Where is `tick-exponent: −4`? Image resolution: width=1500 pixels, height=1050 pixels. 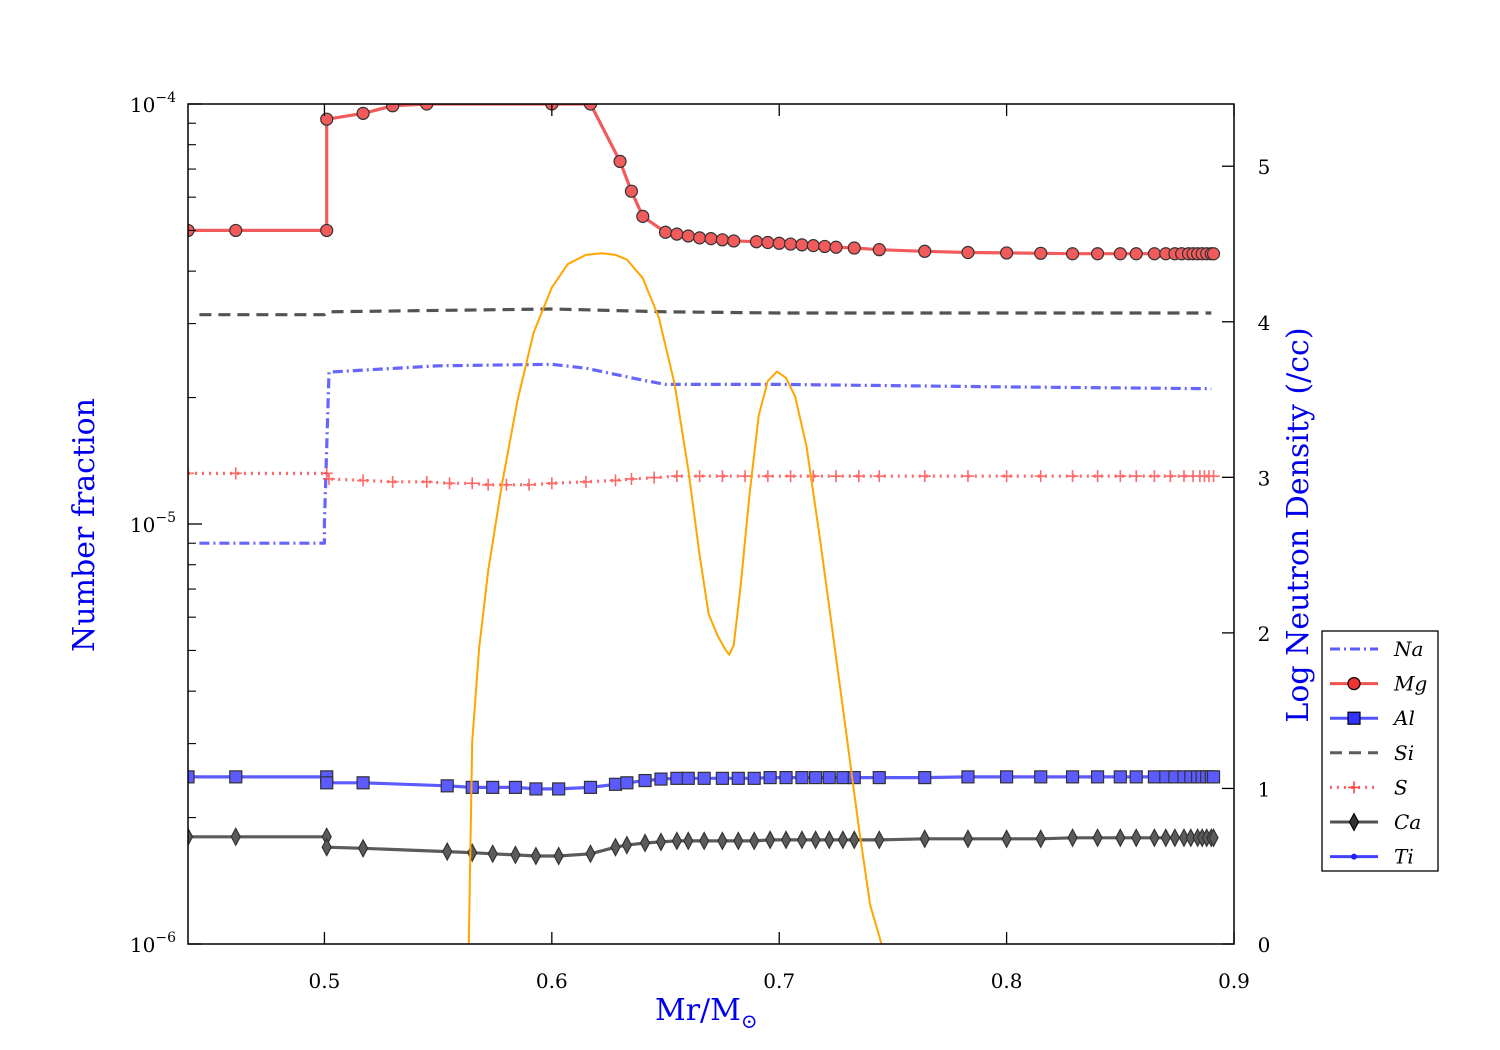
tick-exponent: −4 is located at coordinates (165, 98).